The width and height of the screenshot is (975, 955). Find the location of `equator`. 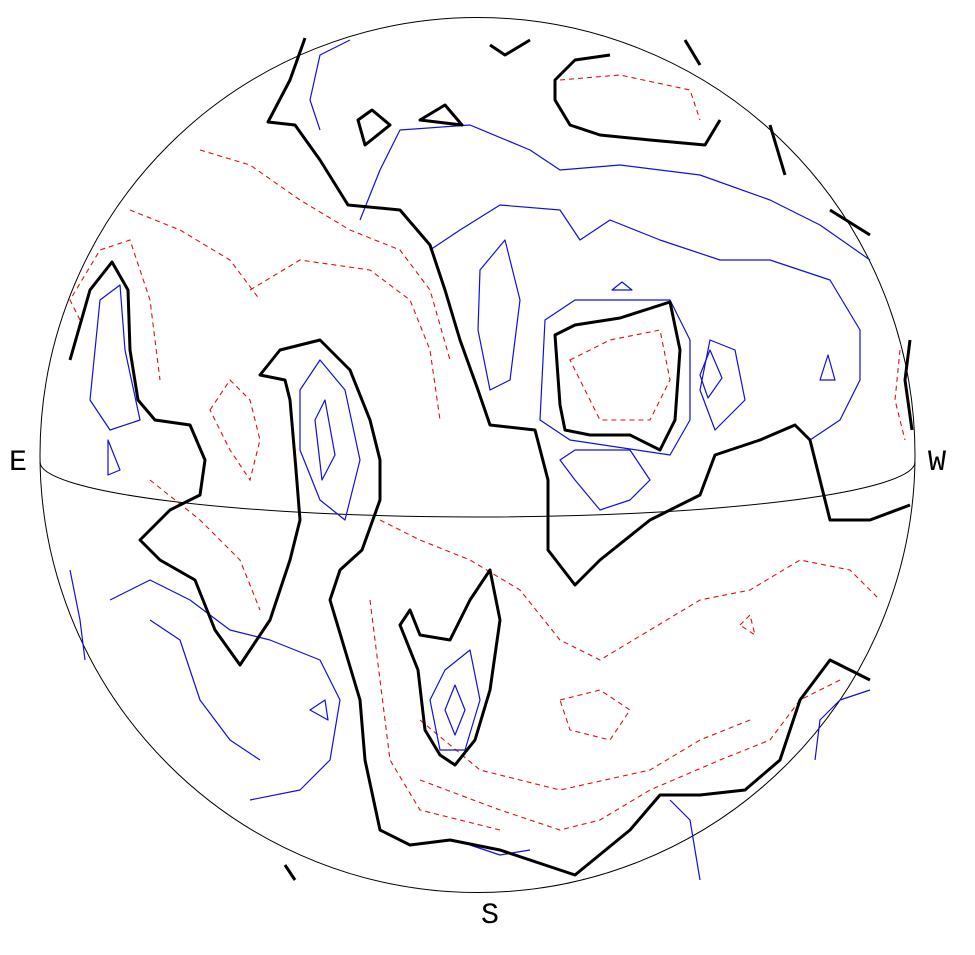

equator is located at coordinates (477, 489).